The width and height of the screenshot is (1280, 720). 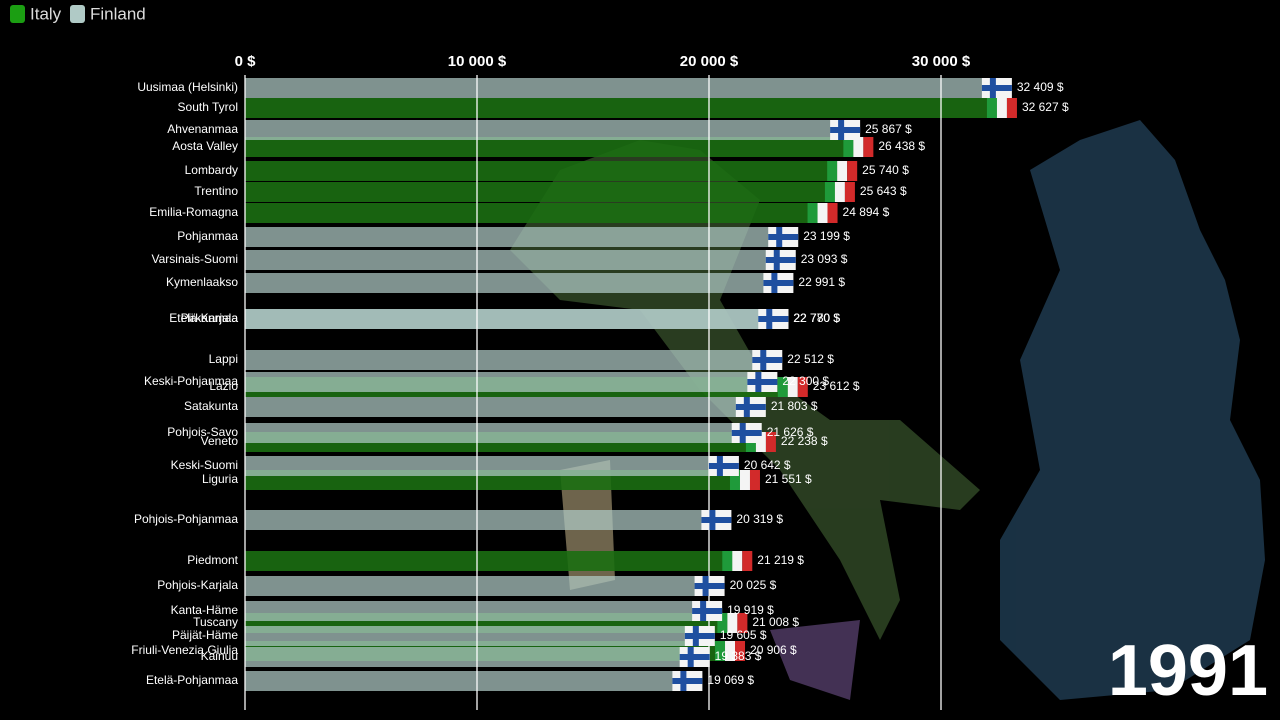 I want to click on category-label: Aosta Valley, so click(x=205, y=146).